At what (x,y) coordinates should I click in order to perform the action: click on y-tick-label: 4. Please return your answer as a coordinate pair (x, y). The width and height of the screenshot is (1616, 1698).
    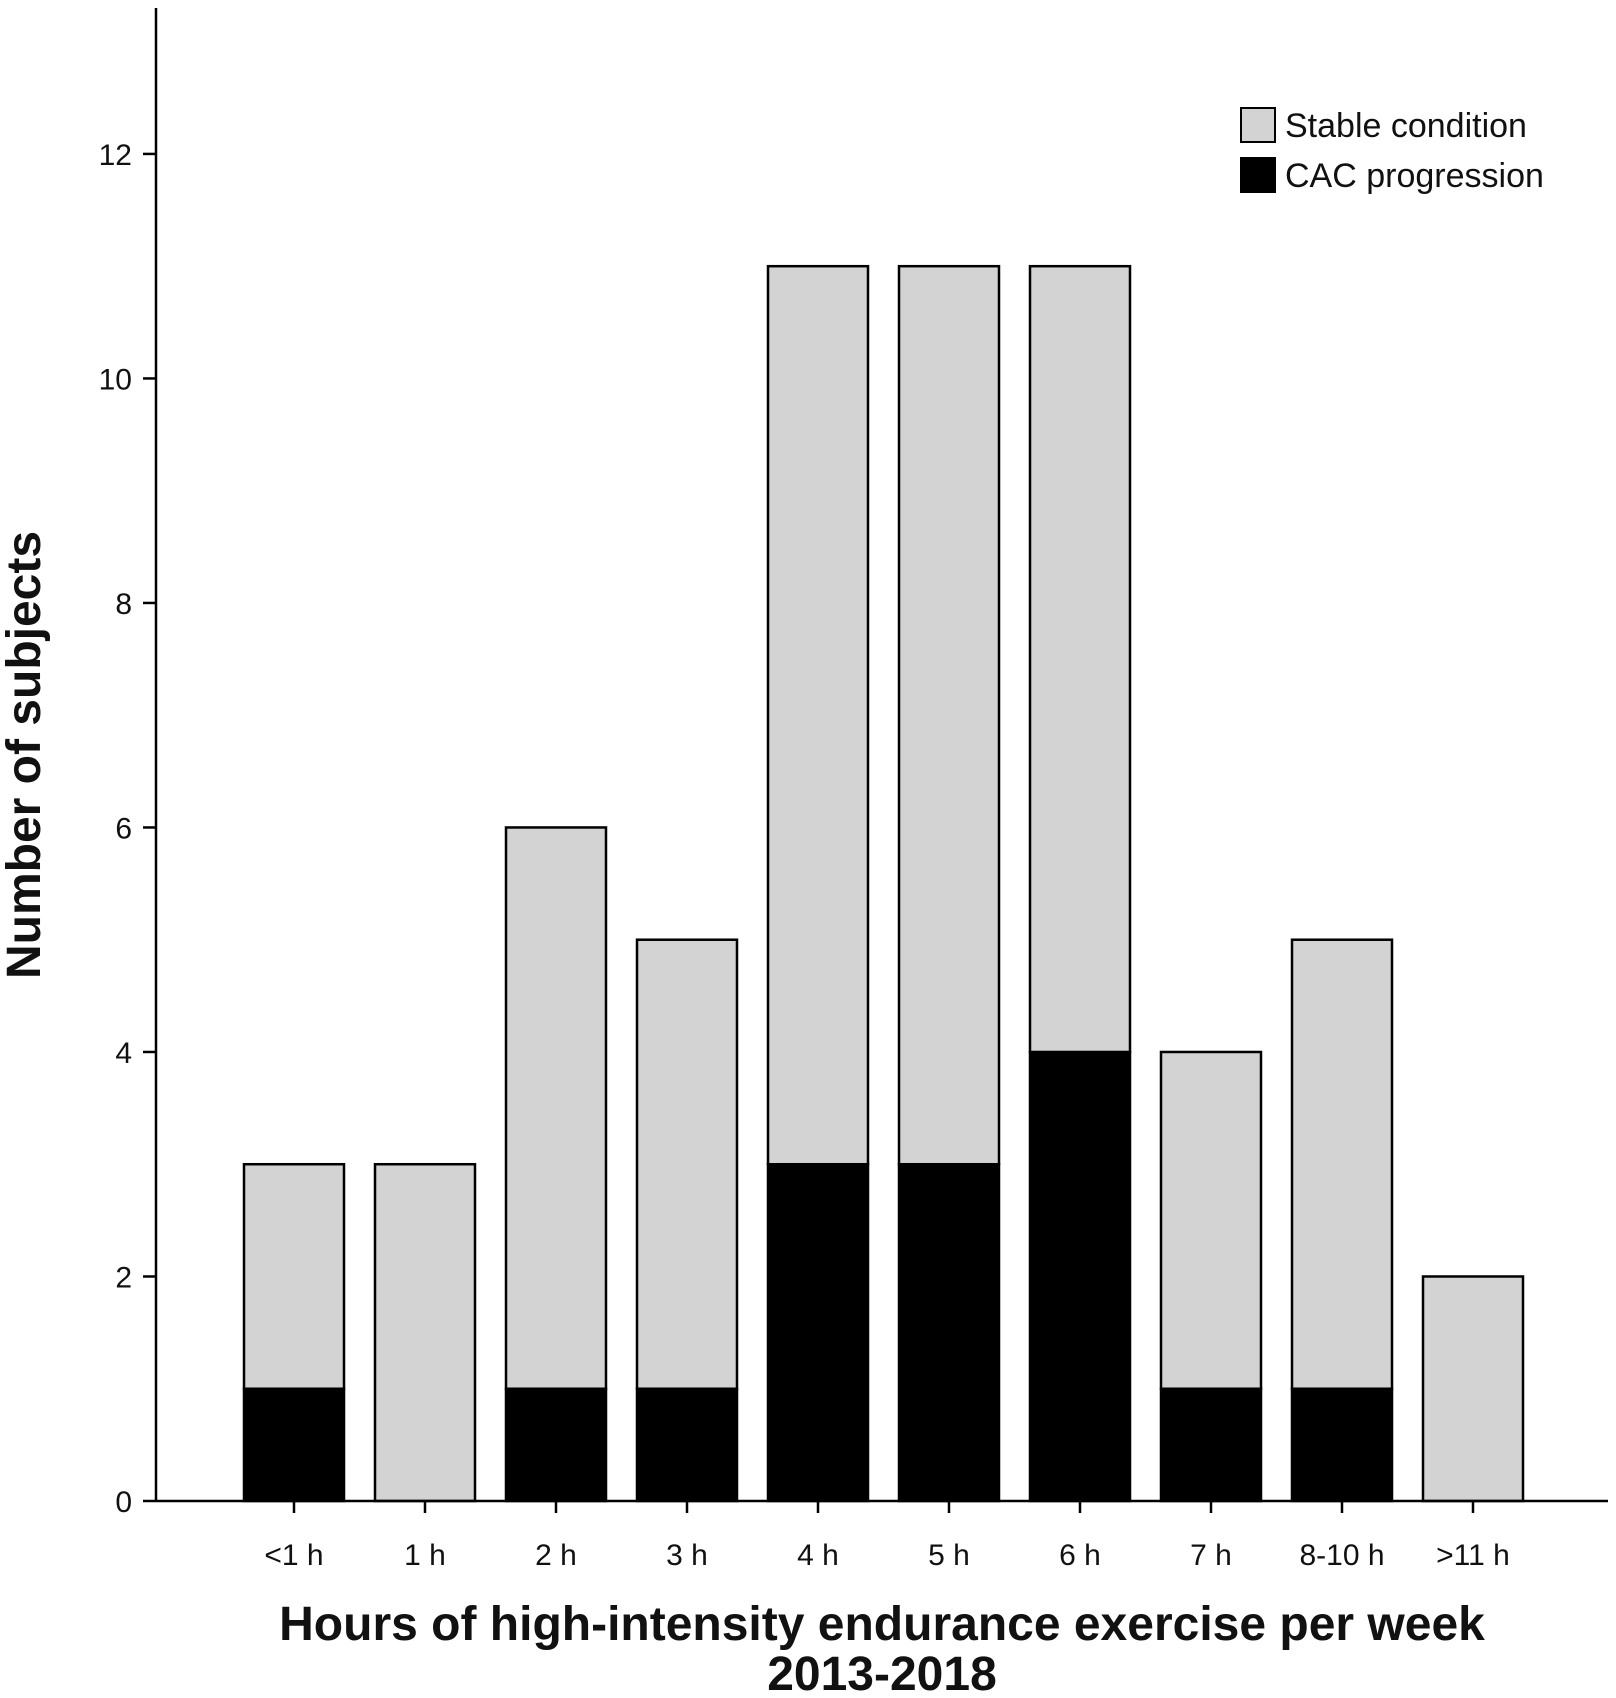
    Looking at the image, I should click on (123, 1053).